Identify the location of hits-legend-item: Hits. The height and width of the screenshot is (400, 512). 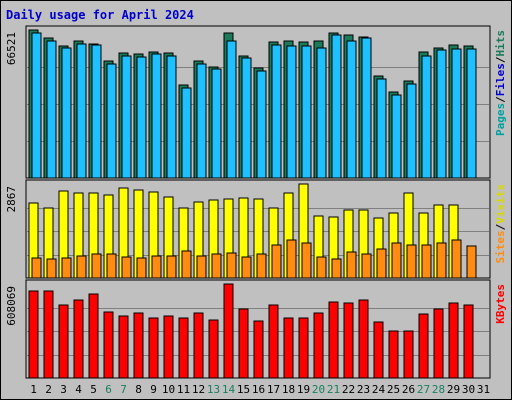
(500, 43).